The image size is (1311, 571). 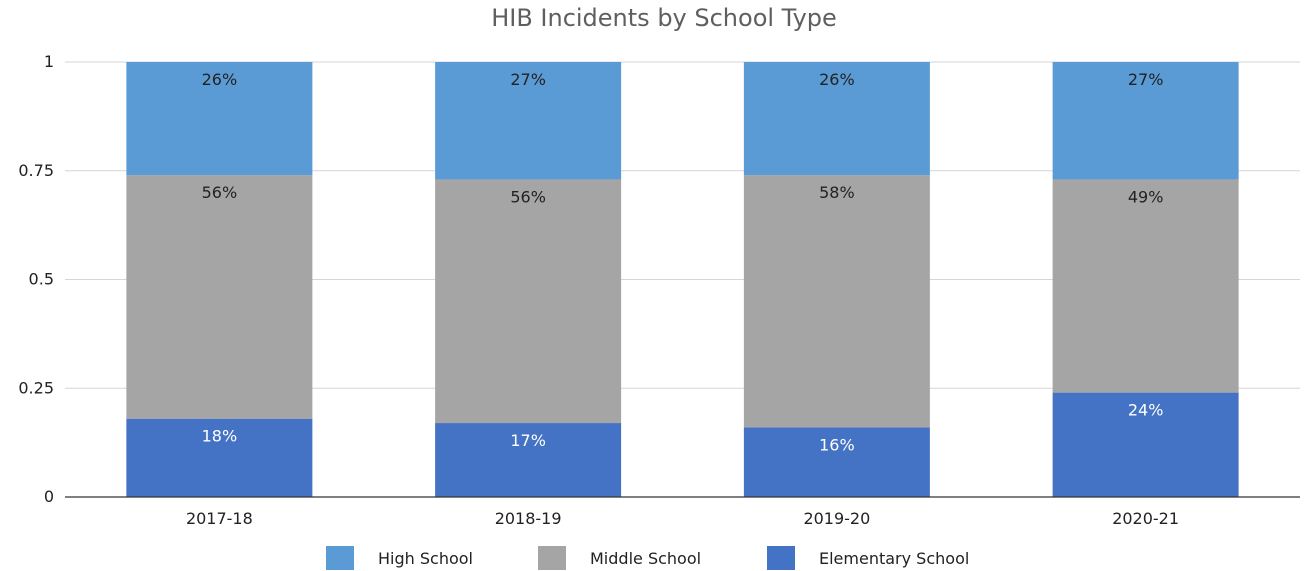 What do you see at coordinates (425, 558) in the screenshot?
I see `legend-label: High School` at bounding box center [425, 558].